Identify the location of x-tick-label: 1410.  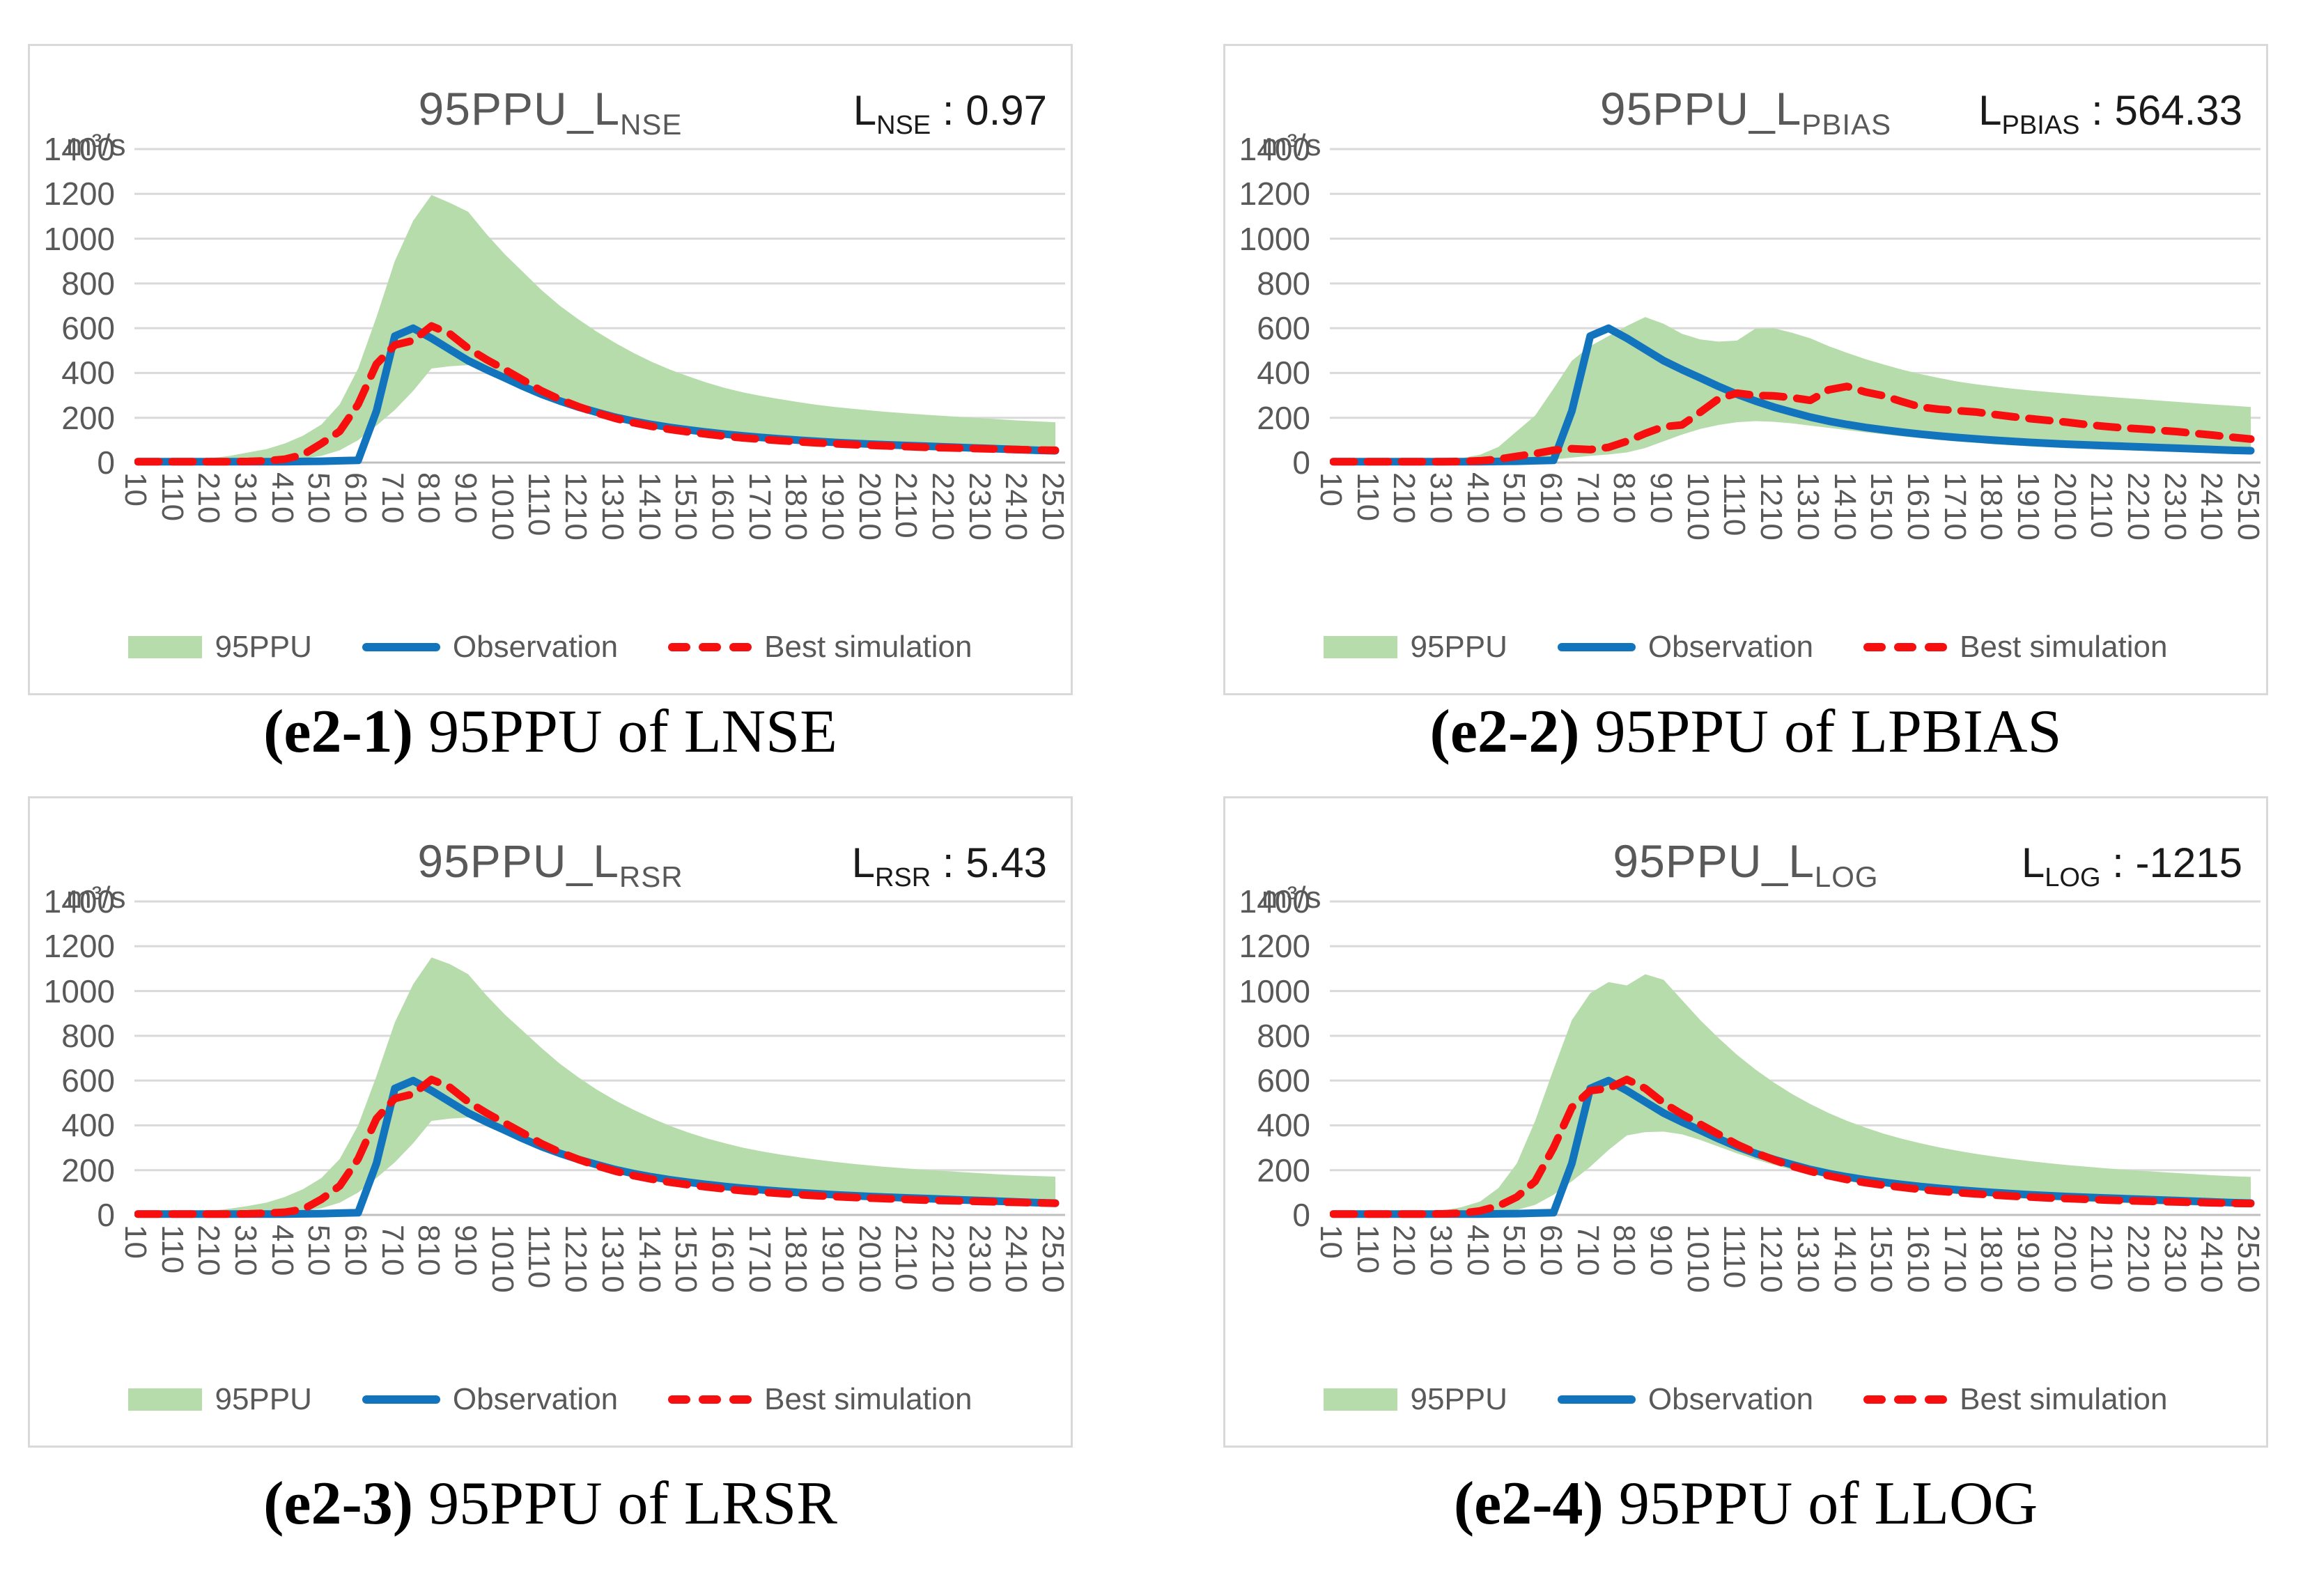
(1844, 506).